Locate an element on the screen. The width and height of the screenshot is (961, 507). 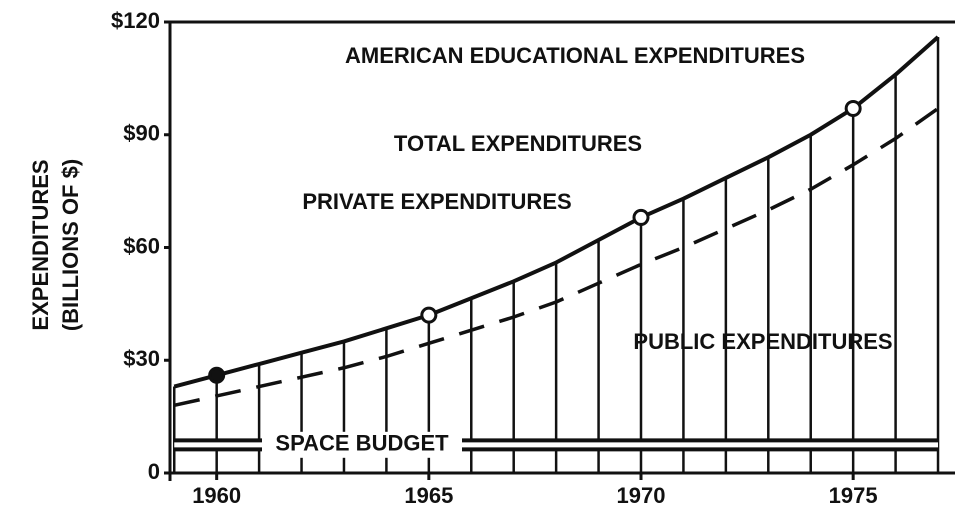
label-bg is located at coordinates (362, 444).